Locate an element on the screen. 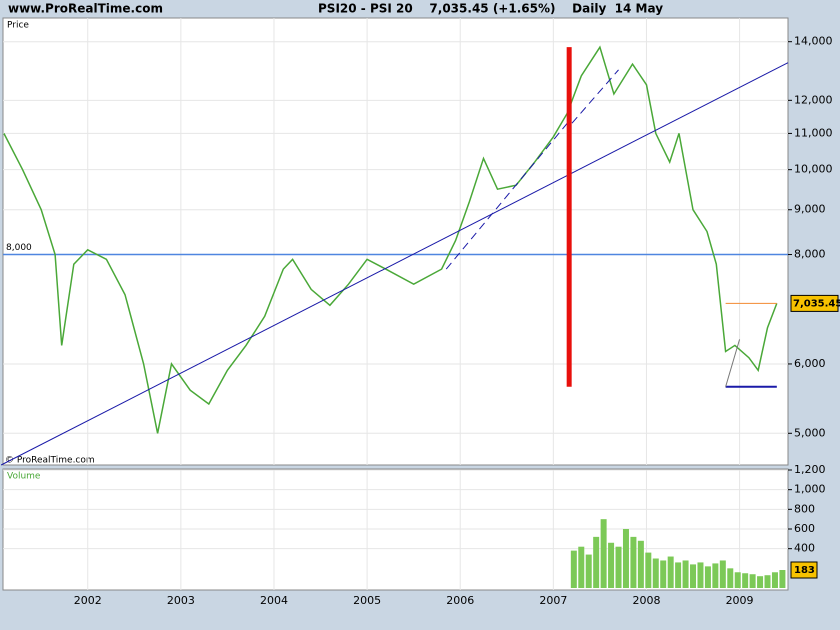 The width and height of the screenshot is (840, 630). price-tag: 7,035.45 is located at coordinates (816, 303).